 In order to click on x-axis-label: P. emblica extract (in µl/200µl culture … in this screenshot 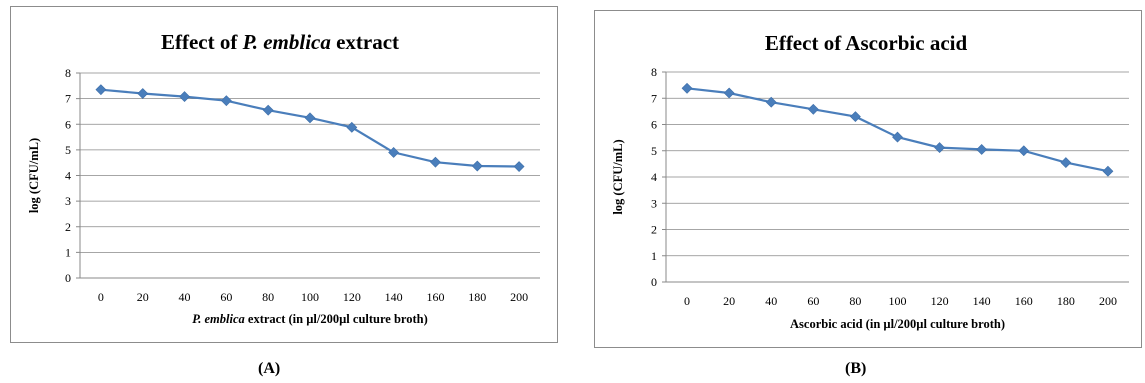, I will do `click(310, 319)`.